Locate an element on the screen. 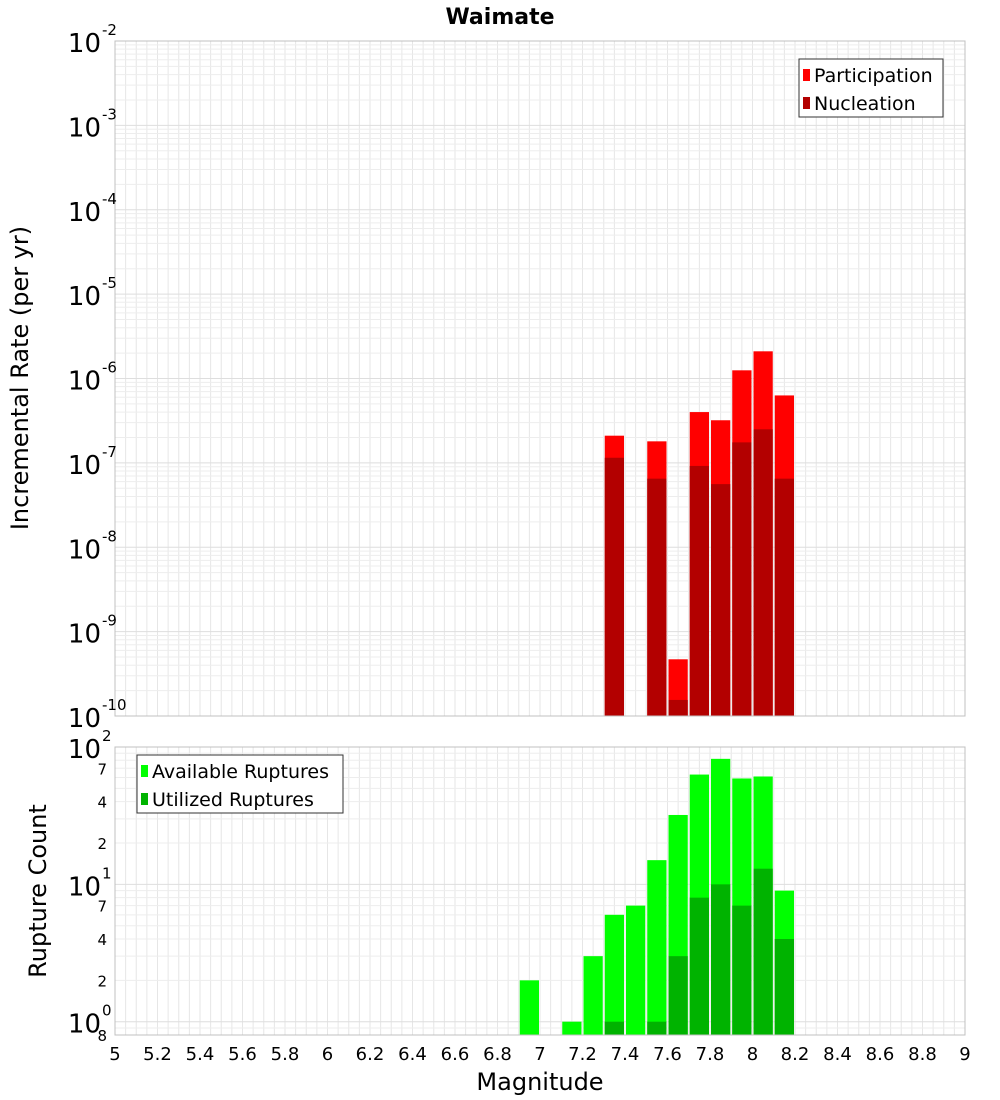  x-tick-label: 8.4 is located at coordinates (837, 1054).